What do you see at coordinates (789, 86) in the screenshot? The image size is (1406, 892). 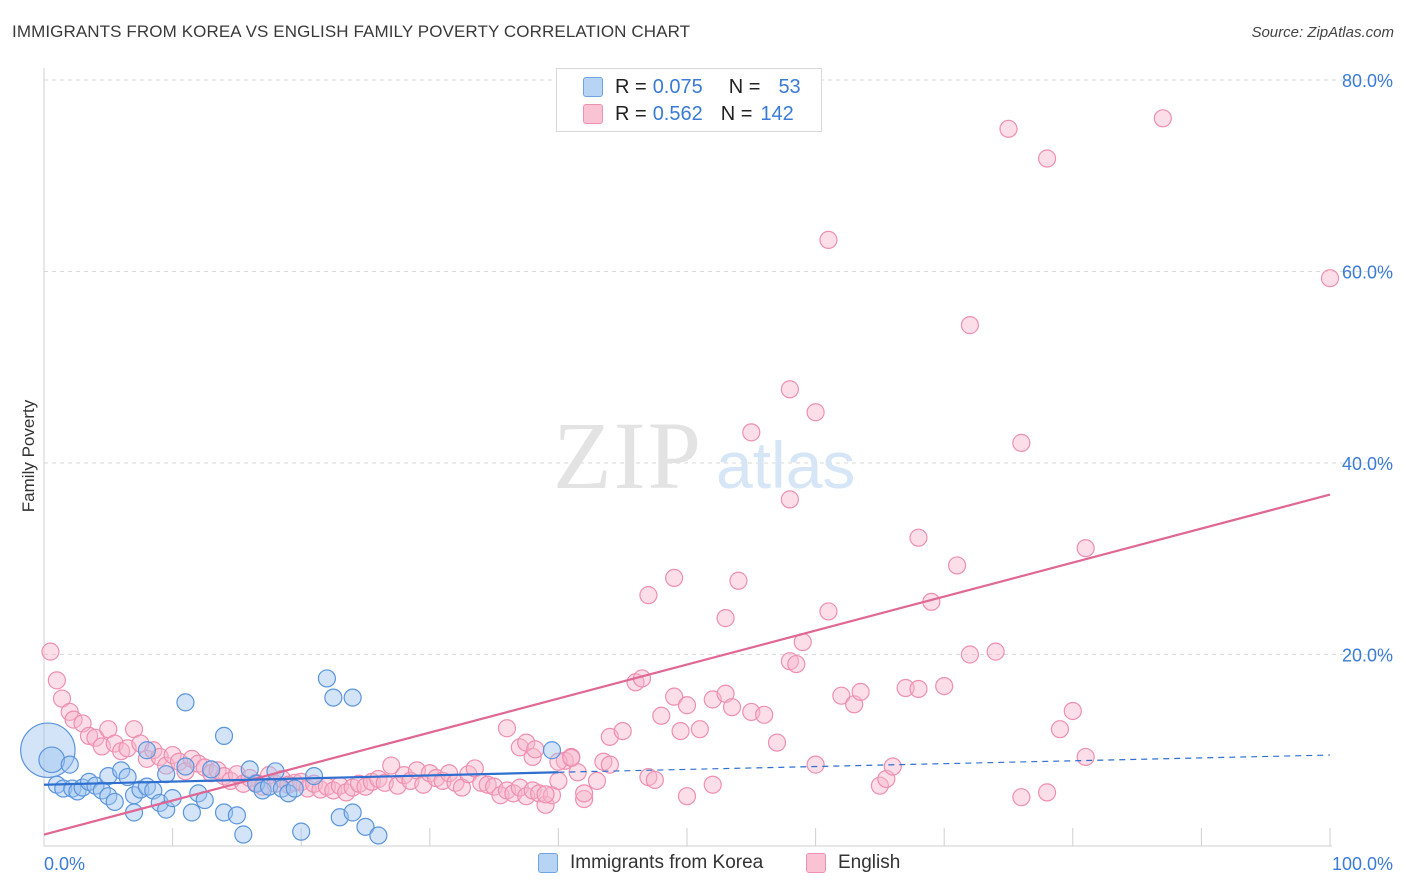 I see `legend-n-value: 53` at bounding box center [789, 86].